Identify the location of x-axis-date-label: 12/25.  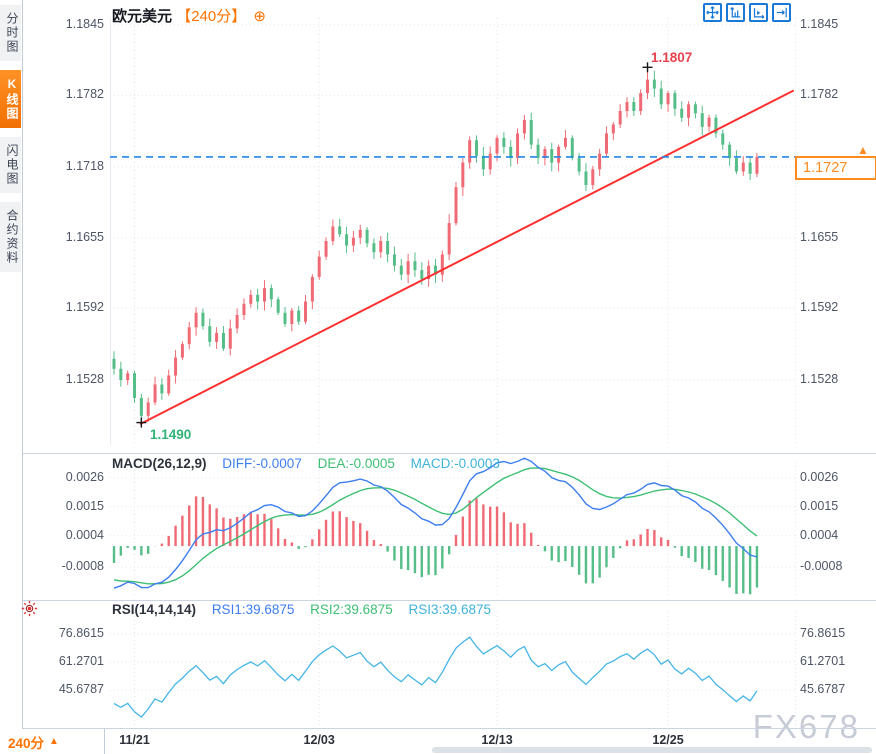
(668, 740).